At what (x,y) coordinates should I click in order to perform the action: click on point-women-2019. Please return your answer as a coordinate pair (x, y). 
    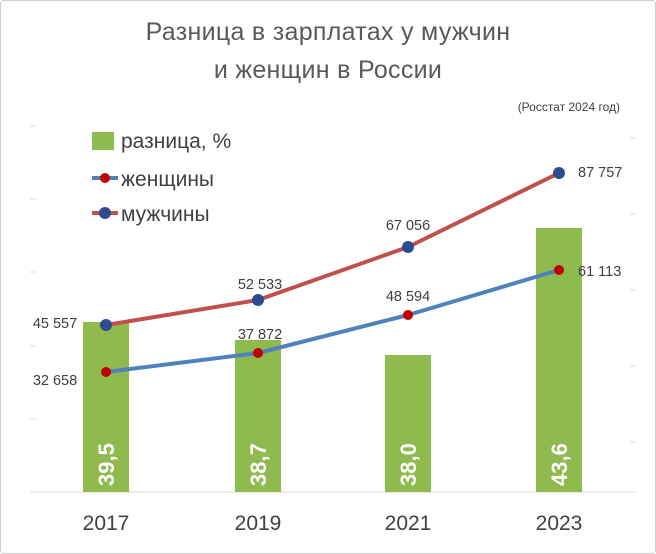
    Looking at the image, I should click on (258, 353).